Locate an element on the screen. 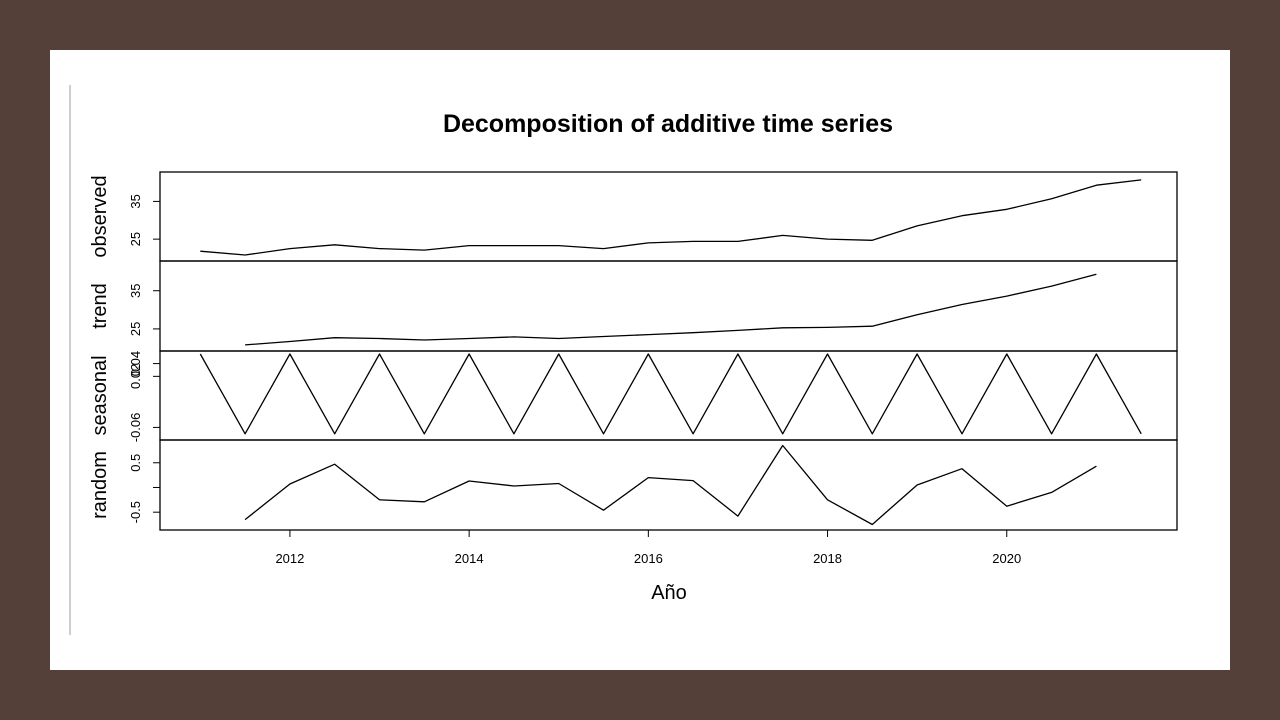 This screenshot has width=1280, height=720. y-tick-label-observed: 25 is located at coordinates (135, 239).